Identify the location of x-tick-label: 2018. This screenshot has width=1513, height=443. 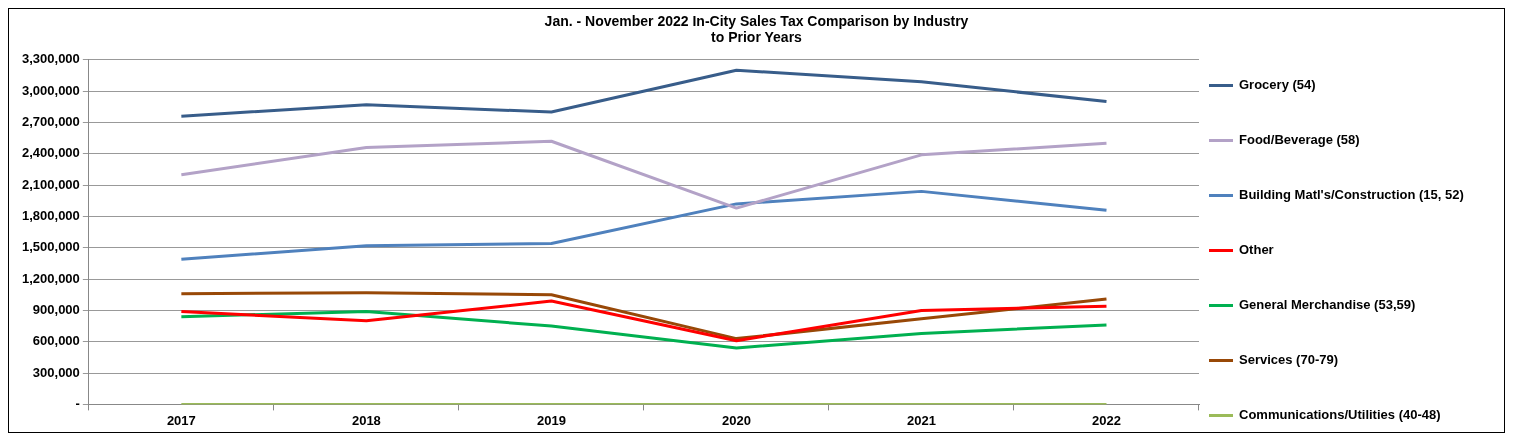
(366, 420).